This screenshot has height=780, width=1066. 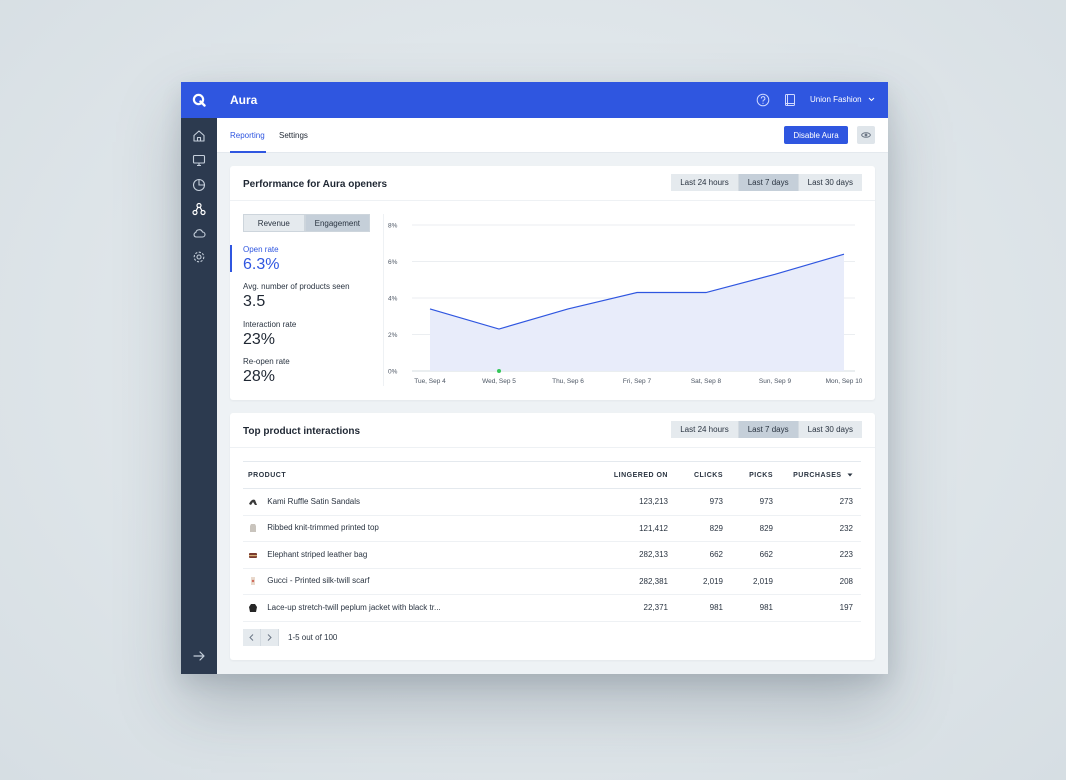 I want to click on y-tick-label: 6%, so click(x=393, y=262).